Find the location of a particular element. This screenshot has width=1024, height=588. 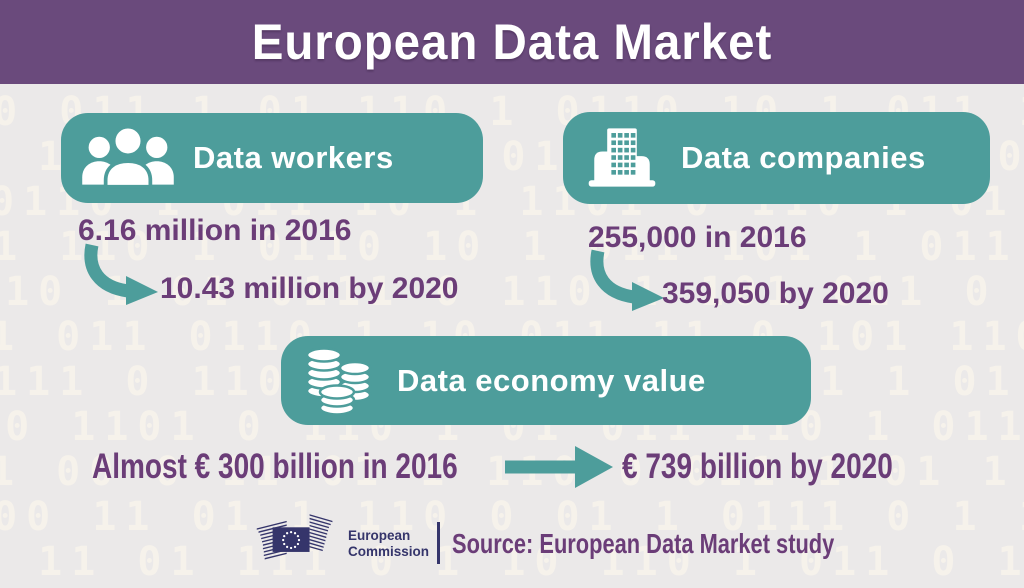

workers-stat-2016: 6.16 million in 2016 is located at coordinates (215, 230).